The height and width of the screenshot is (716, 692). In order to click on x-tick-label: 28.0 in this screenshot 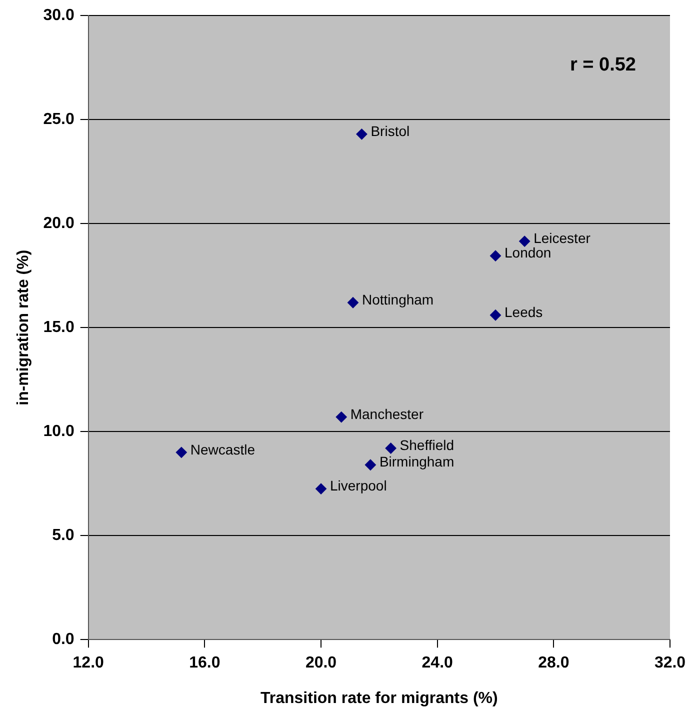, I will do `click(554, 663)`.